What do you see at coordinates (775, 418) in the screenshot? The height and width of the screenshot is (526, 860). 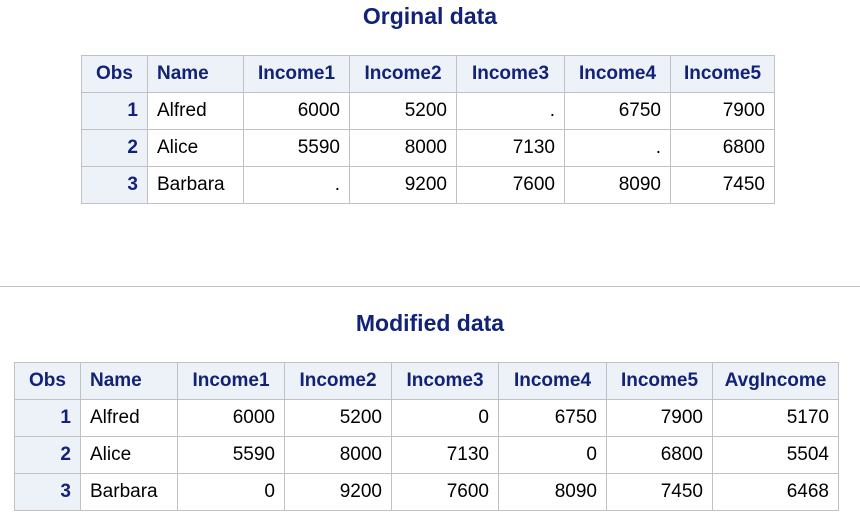 I see `avgincome-cell: 5170` at bounding box center [775, 418].